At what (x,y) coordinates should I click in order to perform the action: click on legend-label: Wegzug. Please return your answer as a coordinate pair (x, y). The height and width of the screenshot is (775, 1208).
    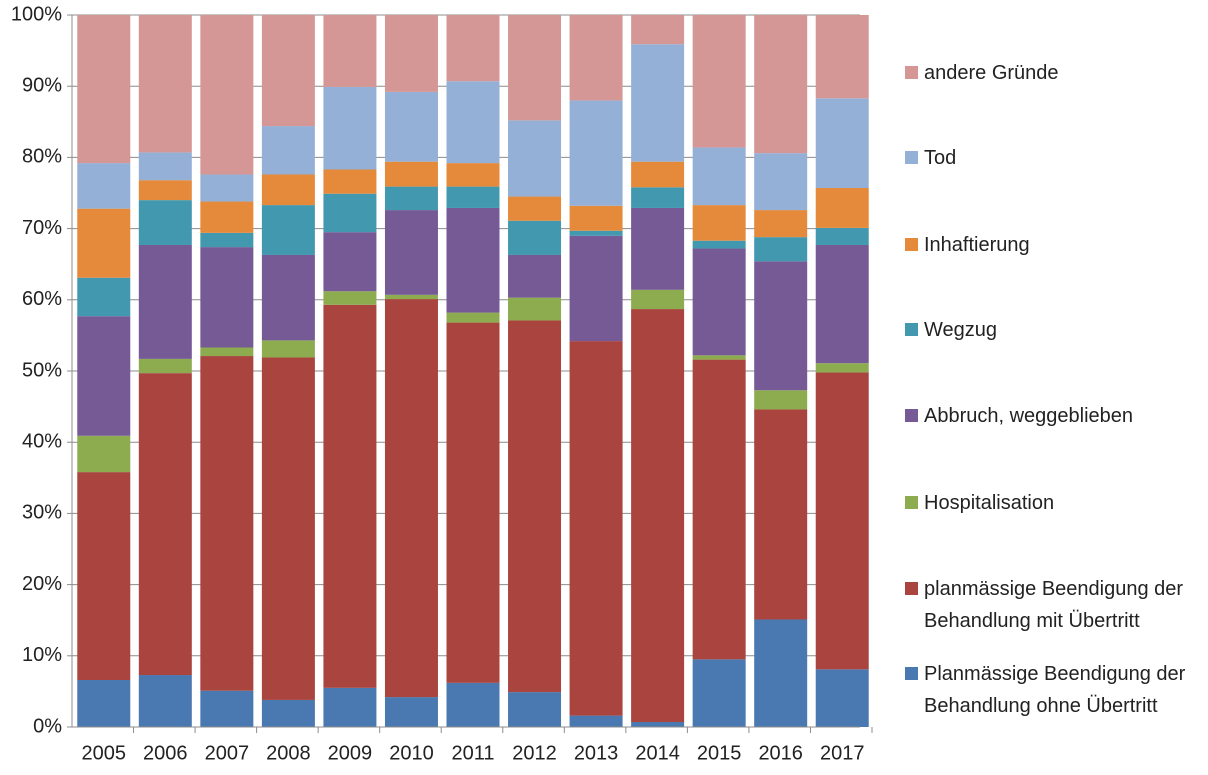
    Looking at the image, I should click on (961, 330).